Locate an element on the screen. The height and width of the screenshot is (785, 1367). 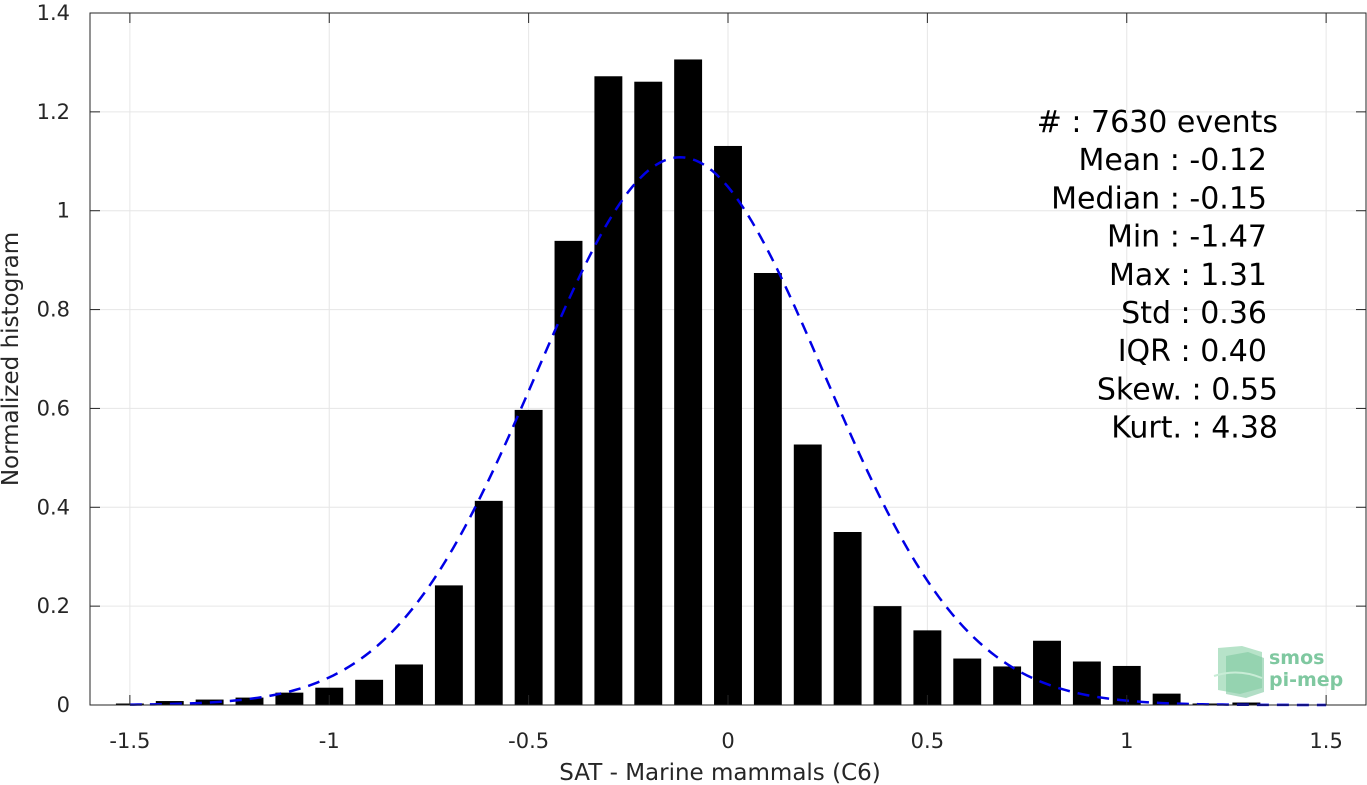
y-axis-label: Normalized histogram is located at coordinates (12, 359).